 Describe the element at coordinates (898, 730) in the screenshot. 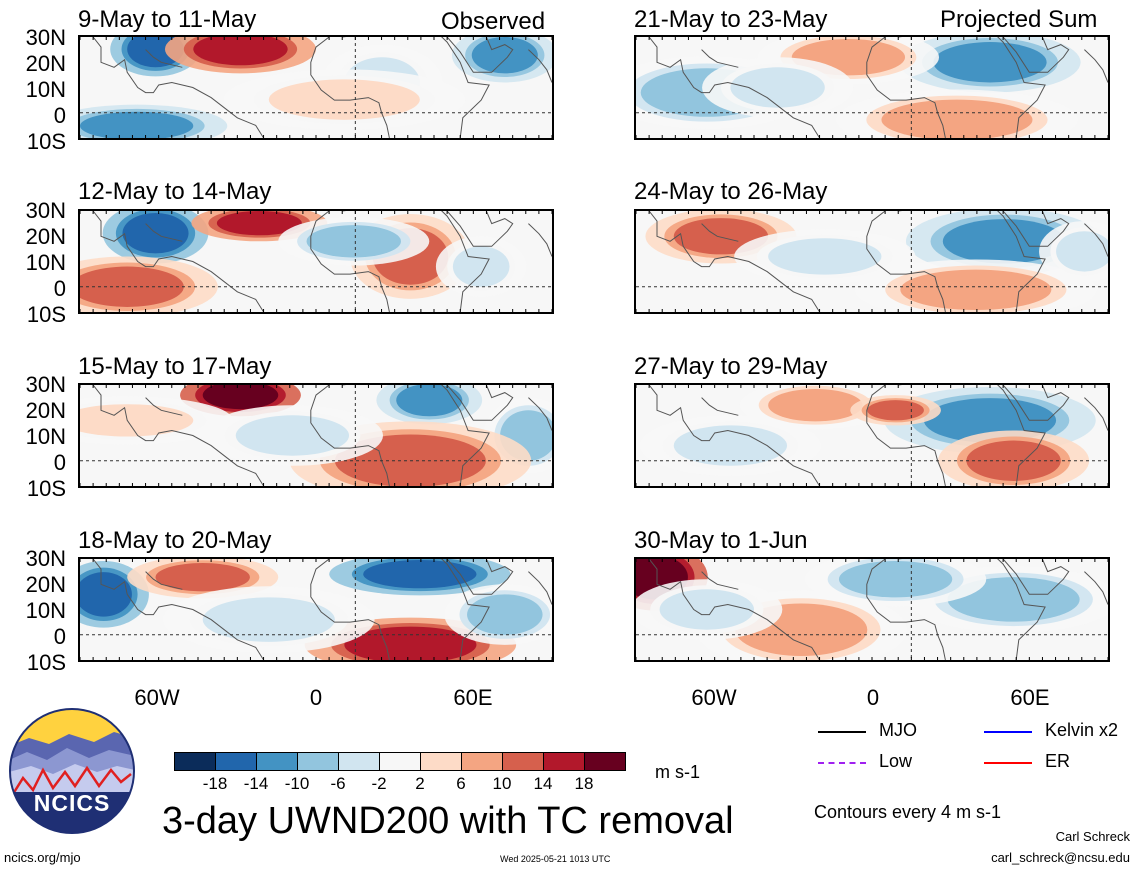

I see `legend-label-mjo: MJO` at that location.